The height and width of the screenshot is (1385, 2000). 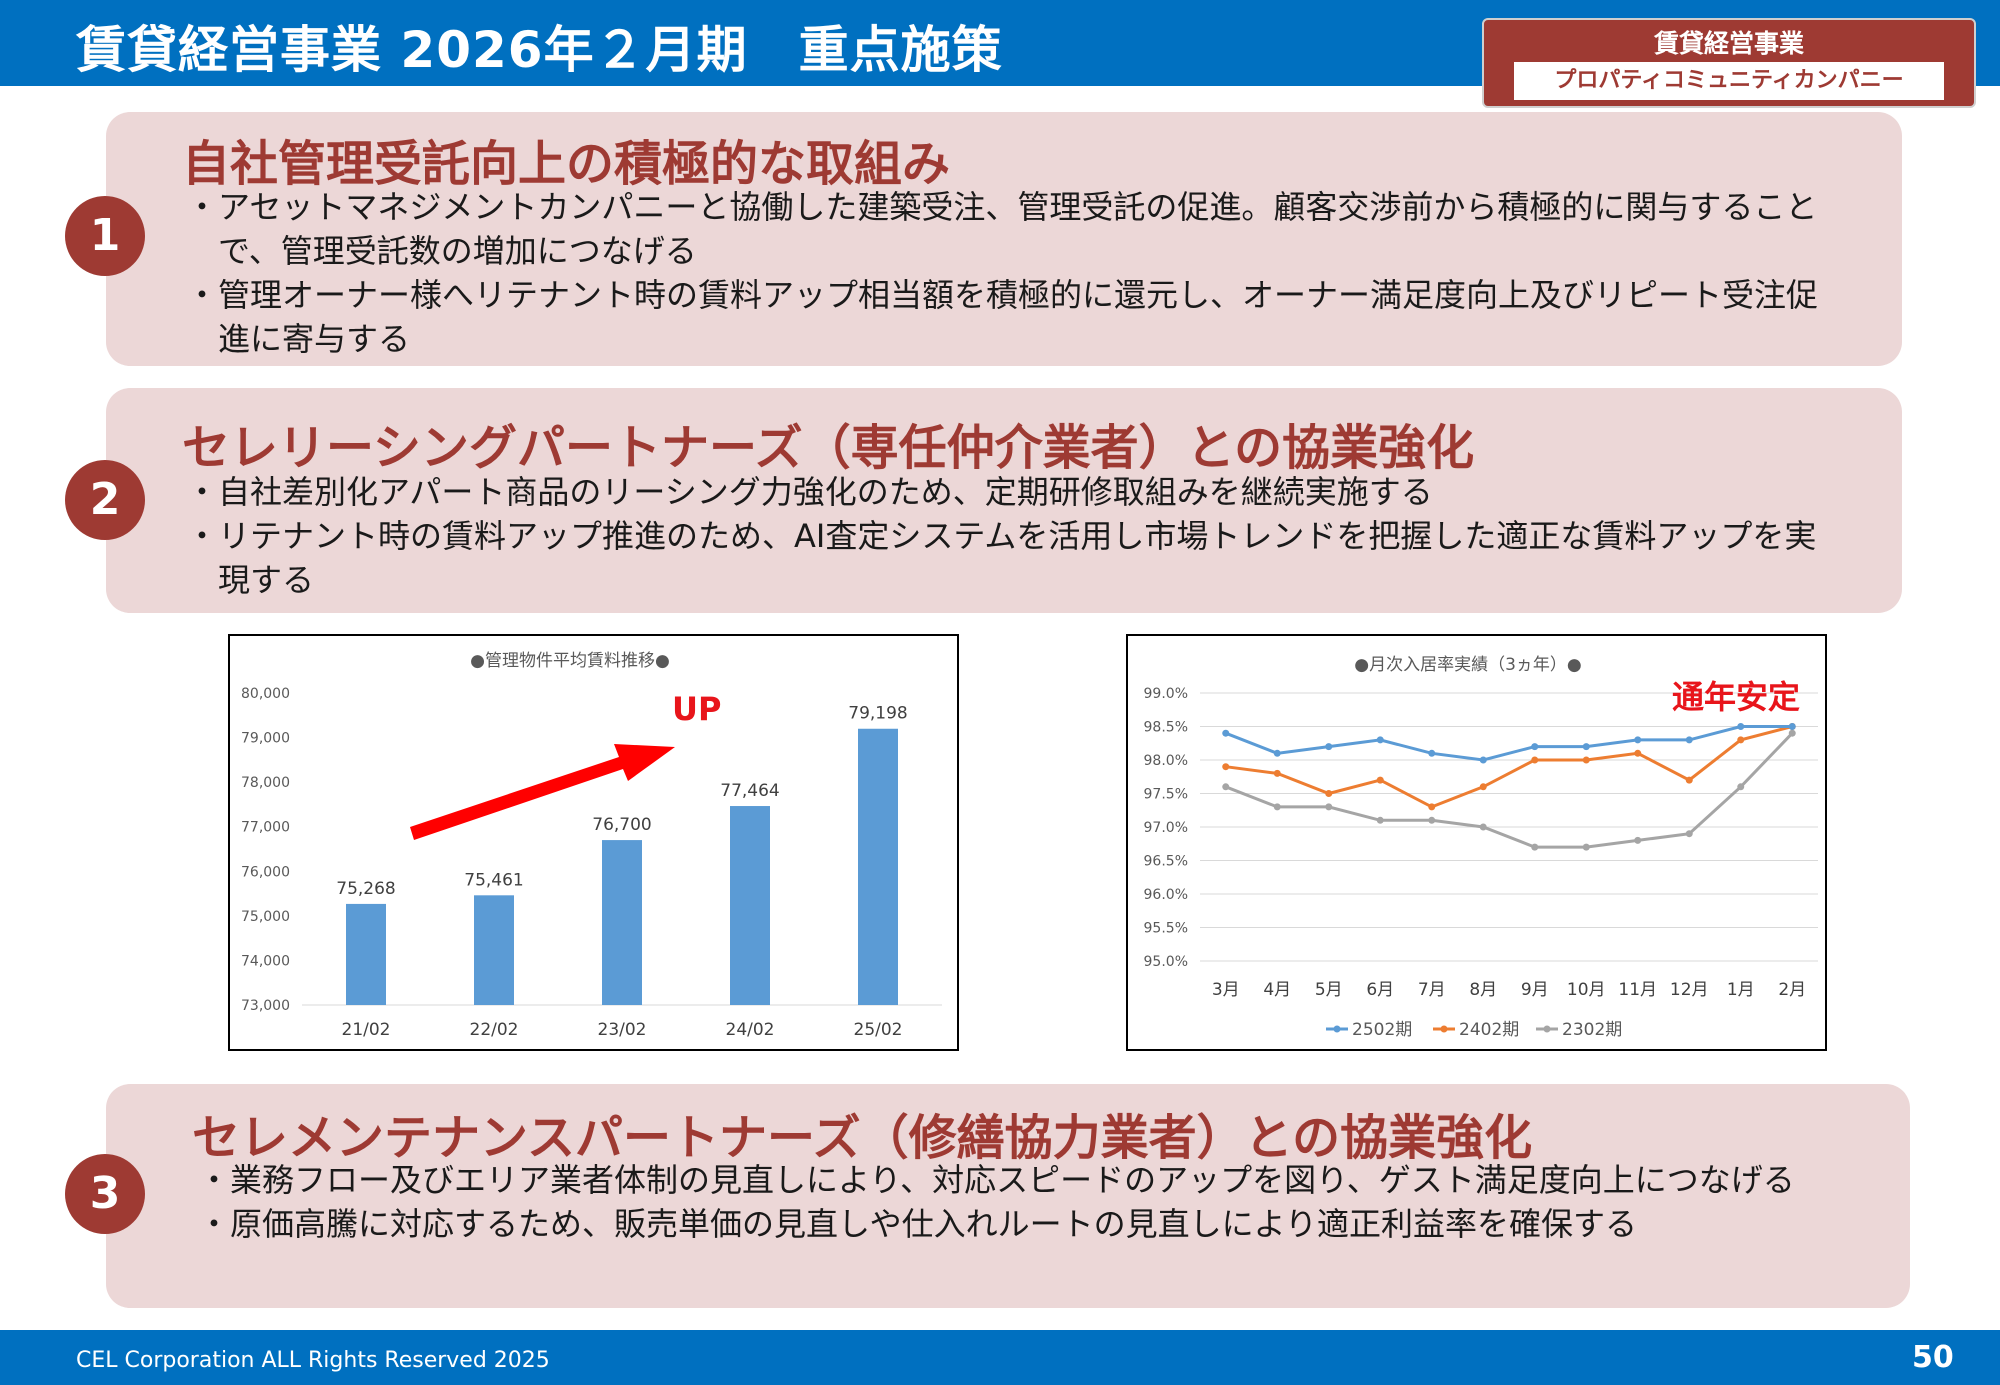 What do you see at coordinates (1166, 895) in the screenshot?
I see `y-tick-label: 96.0%` at bounding box center [1166, 895].